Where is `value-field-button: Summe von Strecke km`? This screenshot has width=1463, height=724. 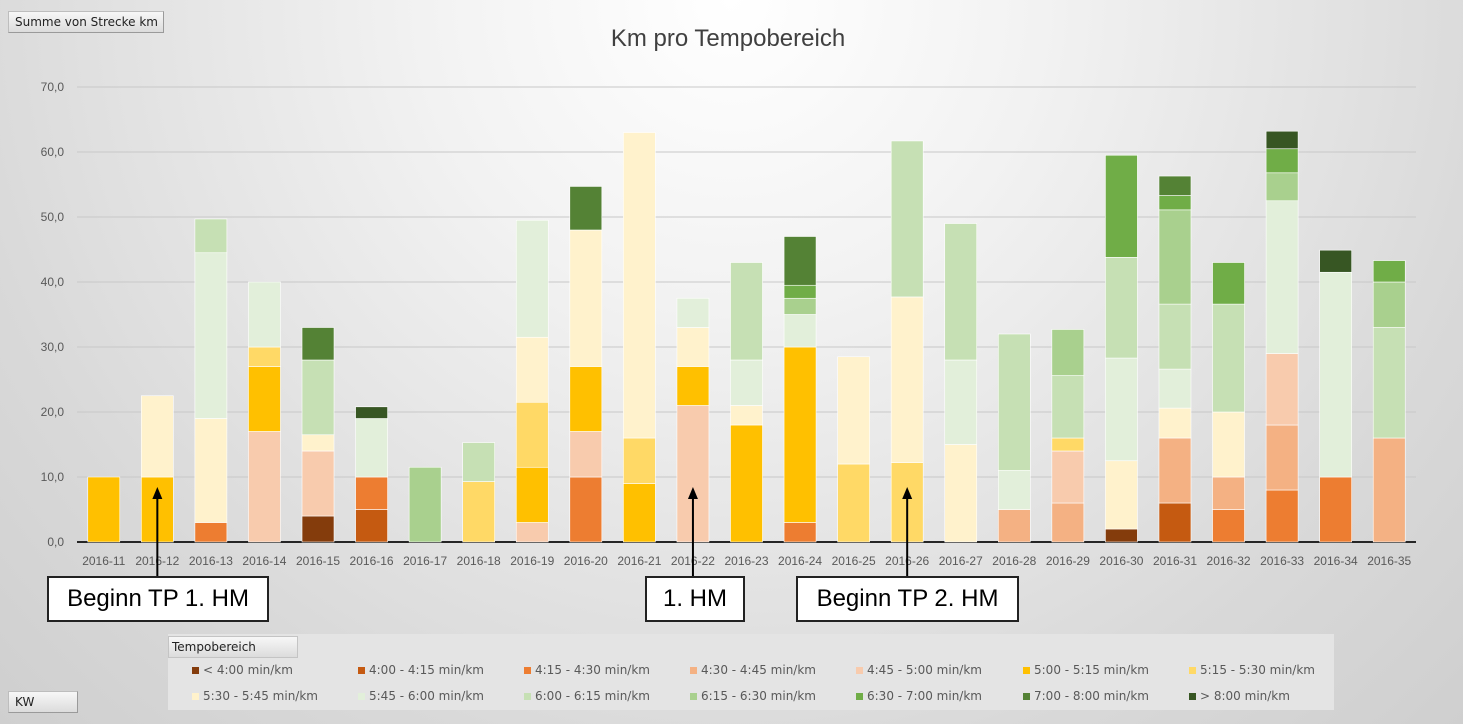
value-field-button: Summe von Strecke km is located at coordinates (86, 22).